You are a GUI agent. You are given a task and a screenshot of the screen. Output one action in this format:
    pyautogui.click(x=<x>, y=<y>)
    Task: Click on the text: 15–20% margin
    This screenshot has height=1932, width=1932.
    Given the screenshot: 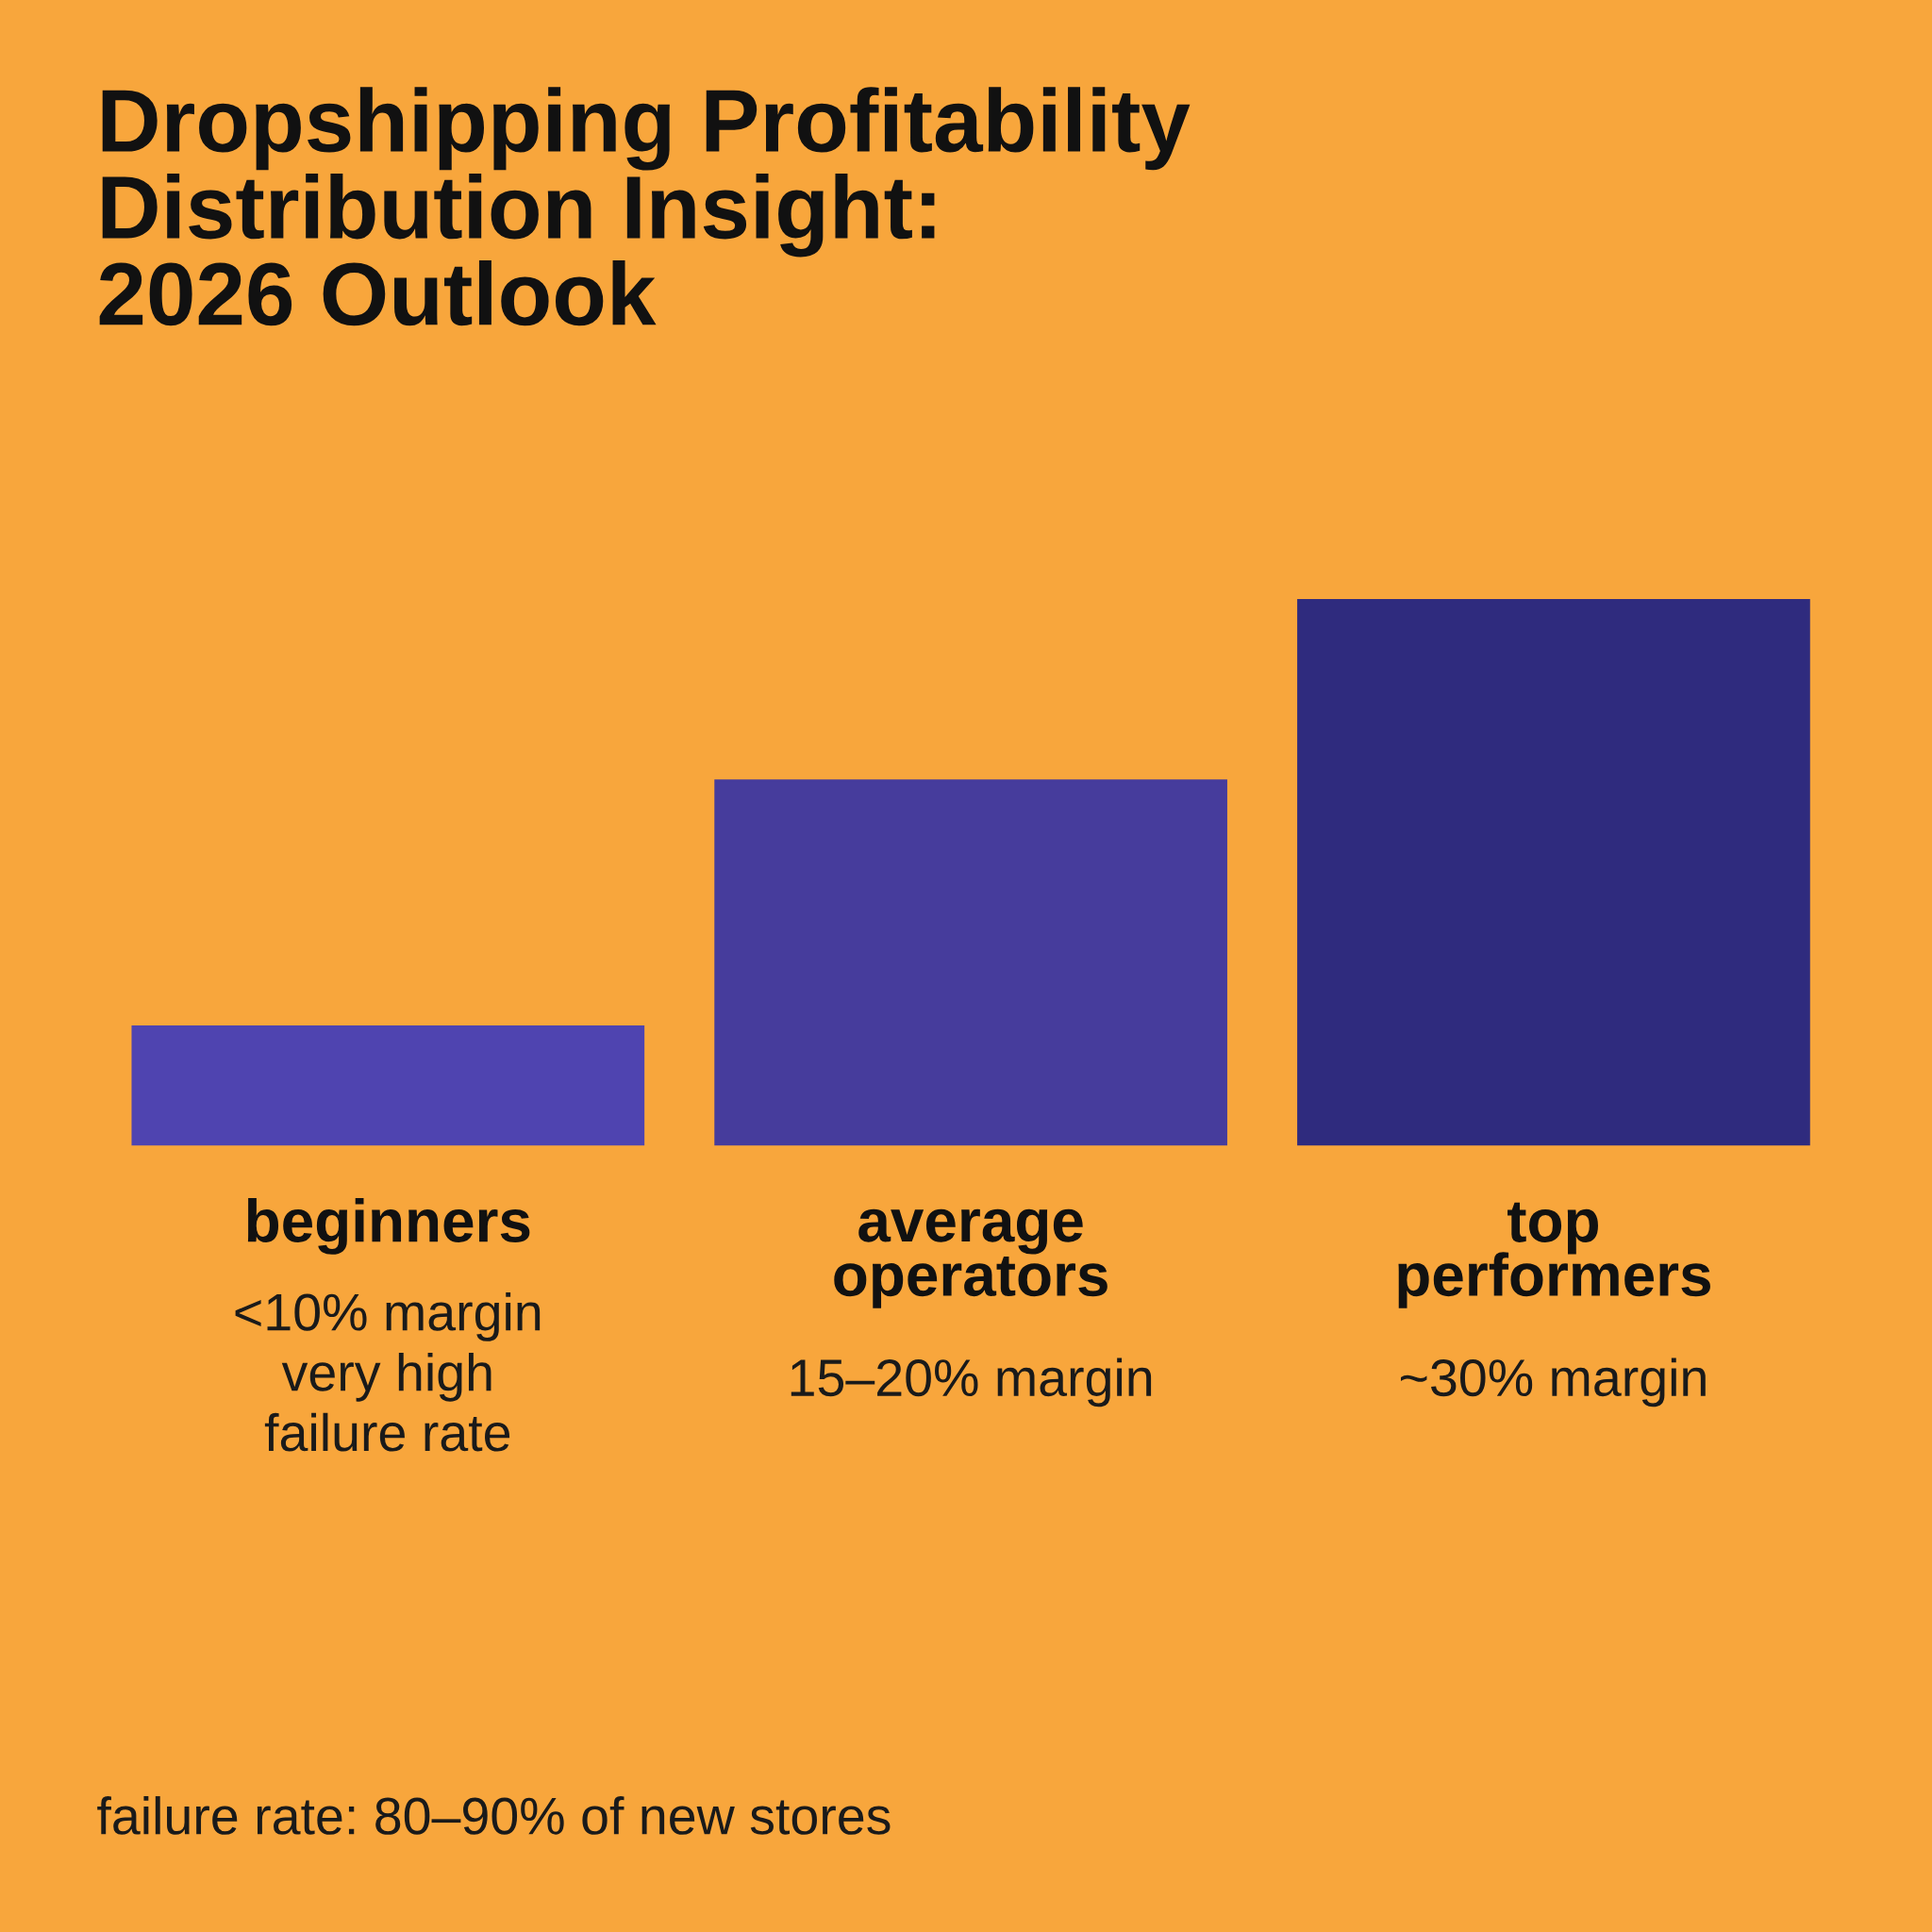 What is the action you would take?
    pyautogui.click(x=971, y=1382)
    